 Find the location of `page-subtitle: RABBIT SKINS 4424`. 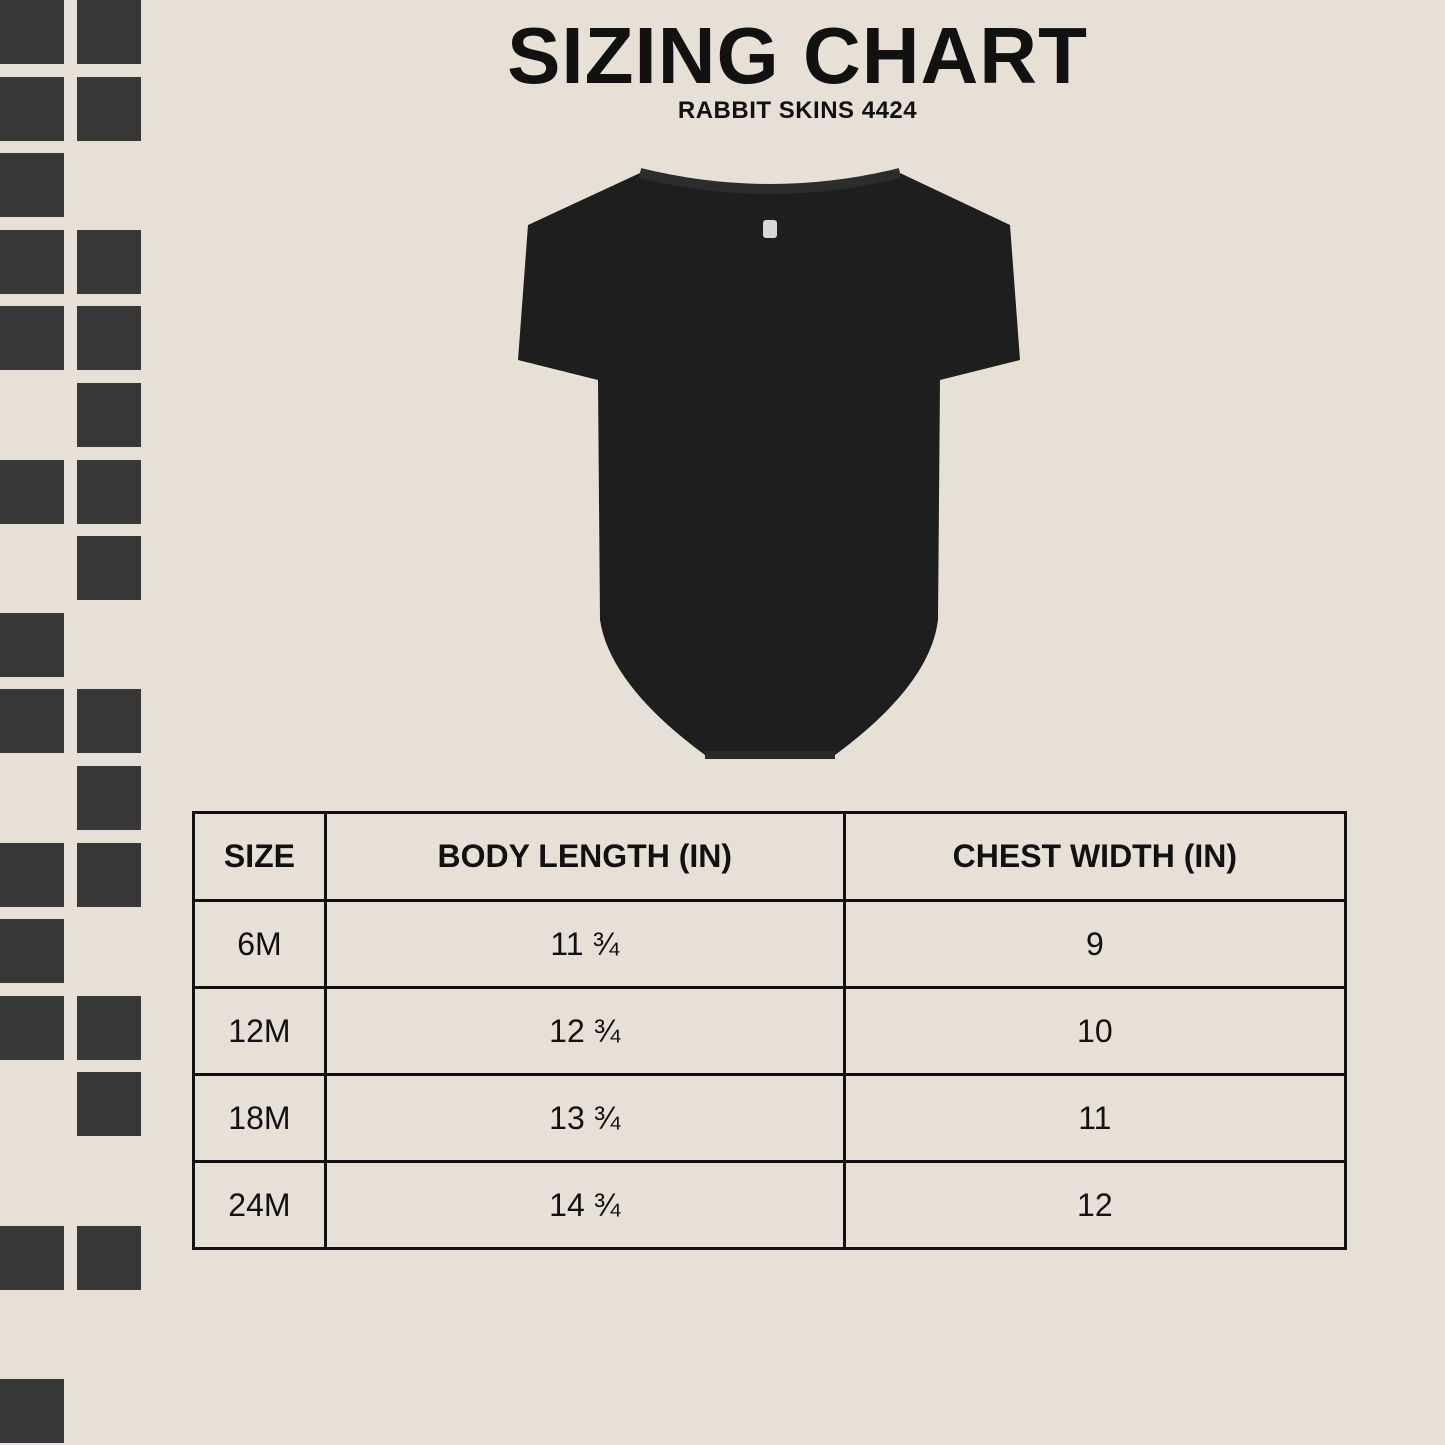

page-subtitle: RABBIT SKINS 4424 is located at coordinates (797, 110).